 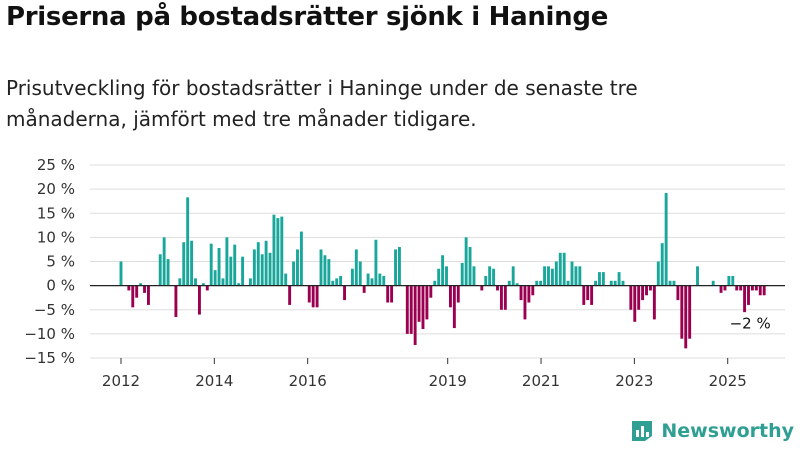 I want to click on brand-name: Newsworthy, so click(x=727, y=431).